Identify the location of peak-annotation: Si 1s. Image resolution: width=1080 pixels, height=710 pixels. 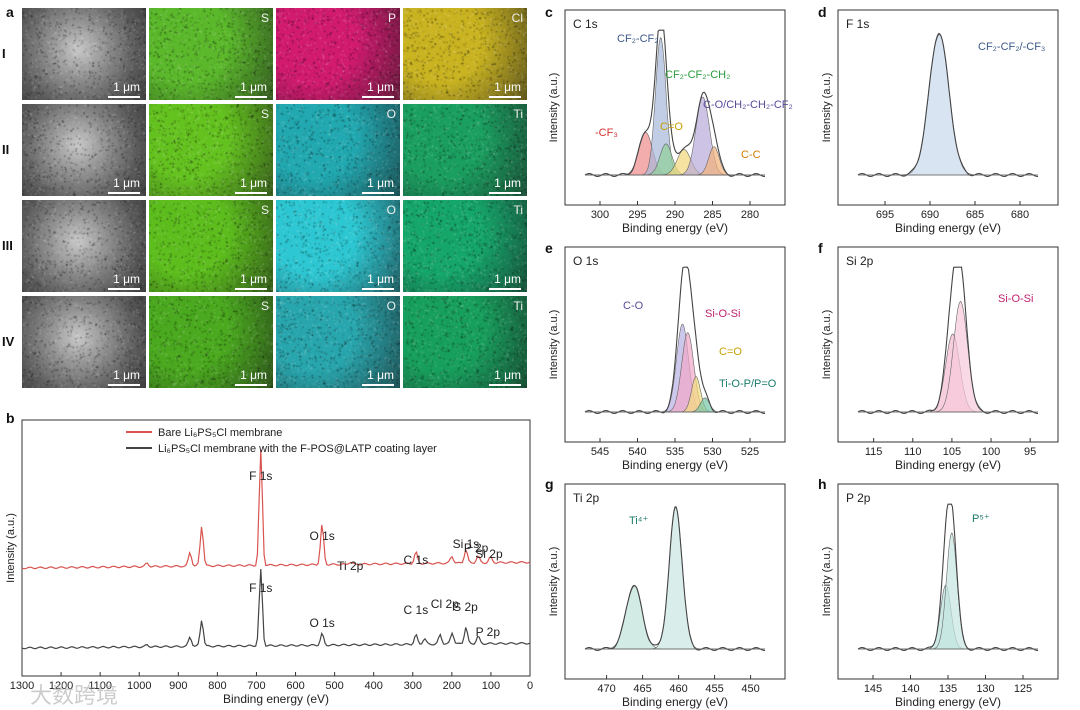
(466, 544).